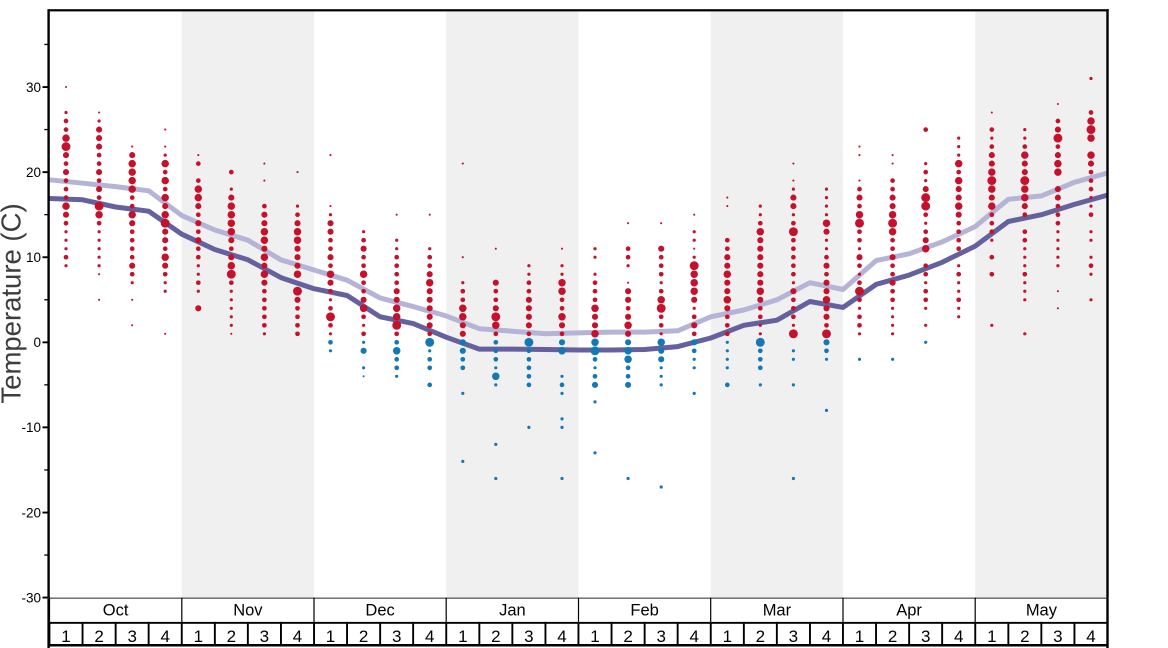 This screenshot has height=648, width=1168. Describe the element at coordinates (37, 342) in the screenshot. I see `svg-text: 0` at that location.